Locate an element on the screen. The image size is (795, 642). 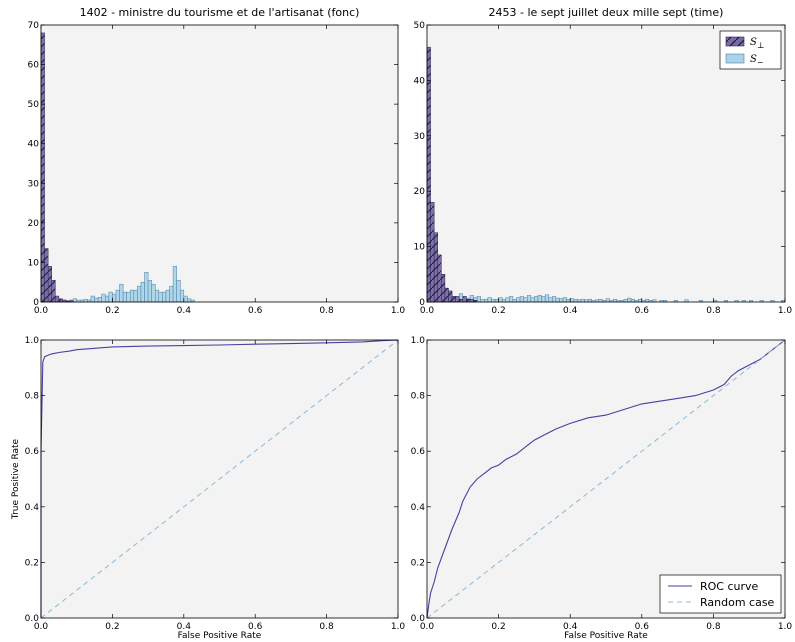
legend-label-1: S− is located at coordinates (757, 60).